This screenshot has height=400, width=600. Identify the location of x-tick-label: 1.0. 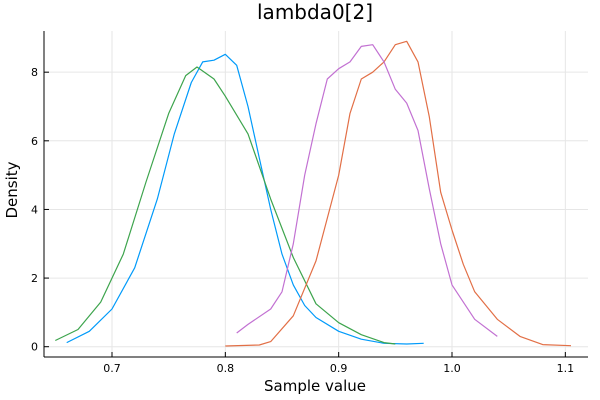
(452, 368).